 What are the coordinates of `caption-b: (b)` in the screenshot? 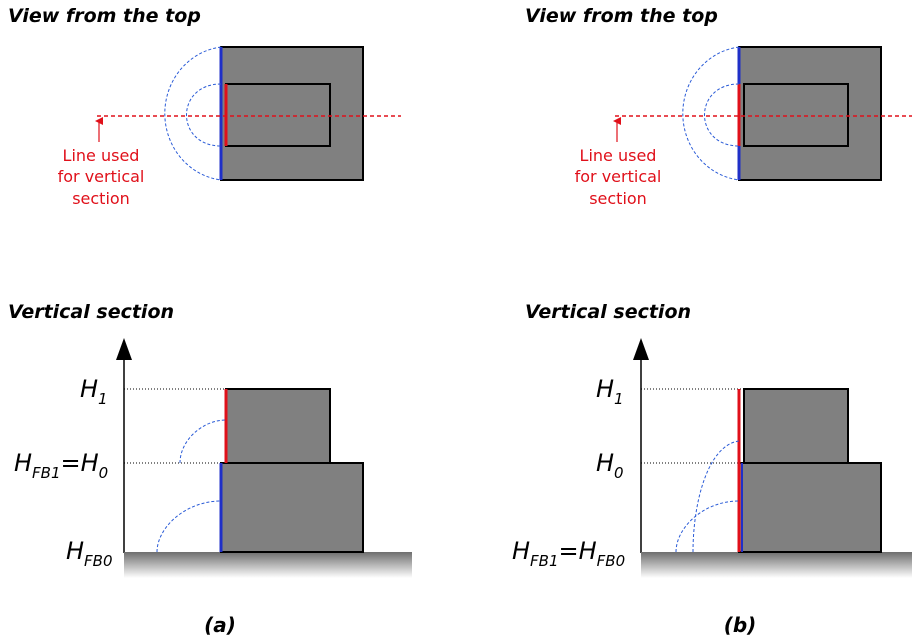 It's located at (740, 625).